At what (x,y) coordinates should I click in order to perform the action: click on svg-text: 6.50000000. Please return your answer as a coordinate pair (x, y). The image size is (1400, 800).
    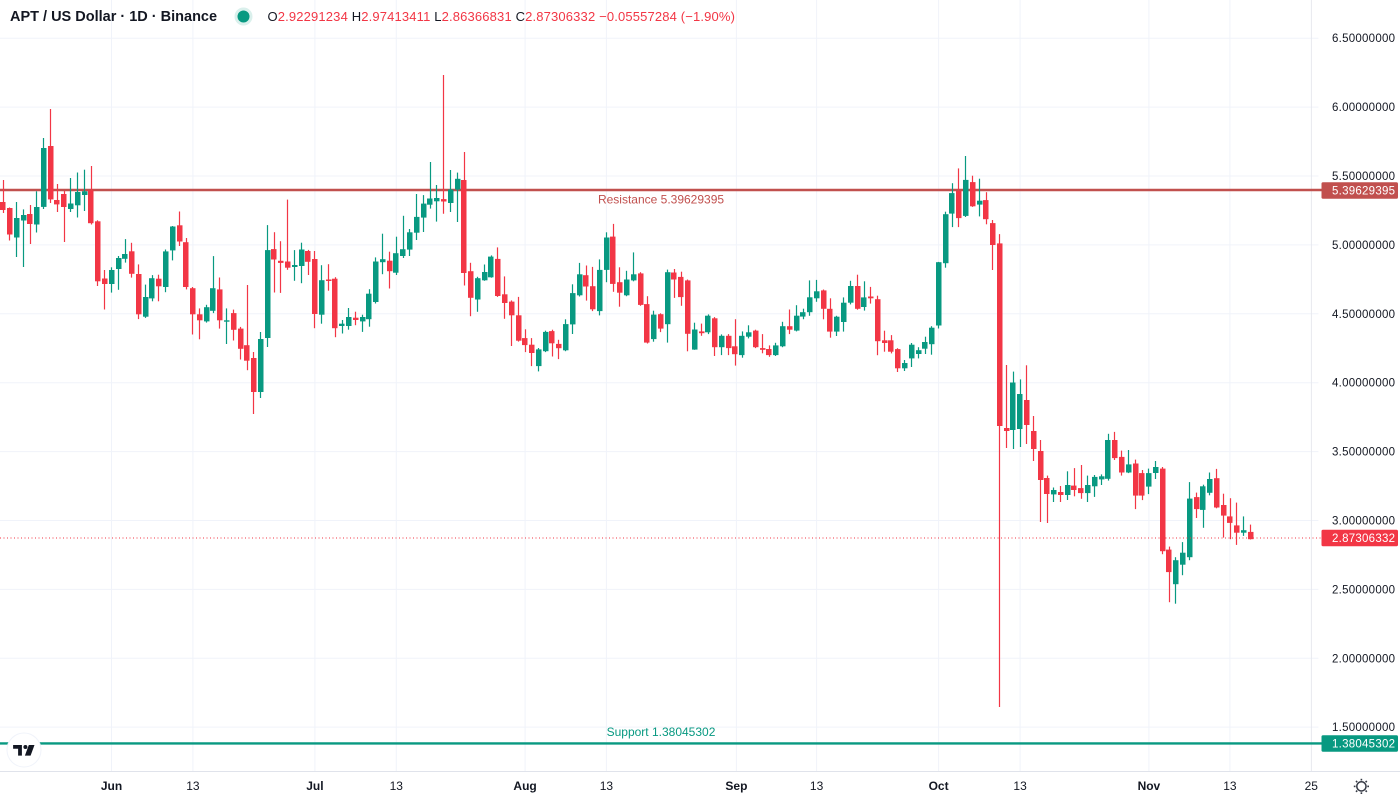
    Looking at the image, I should click on (1363, 39).